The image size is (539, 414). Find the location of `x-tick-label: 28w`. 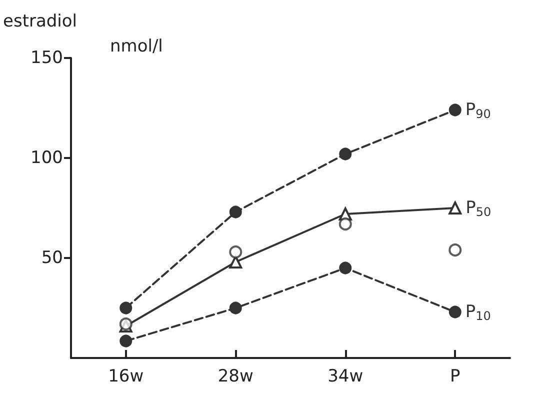

x-tick-label: 28w is located at coordinates (236, 376).